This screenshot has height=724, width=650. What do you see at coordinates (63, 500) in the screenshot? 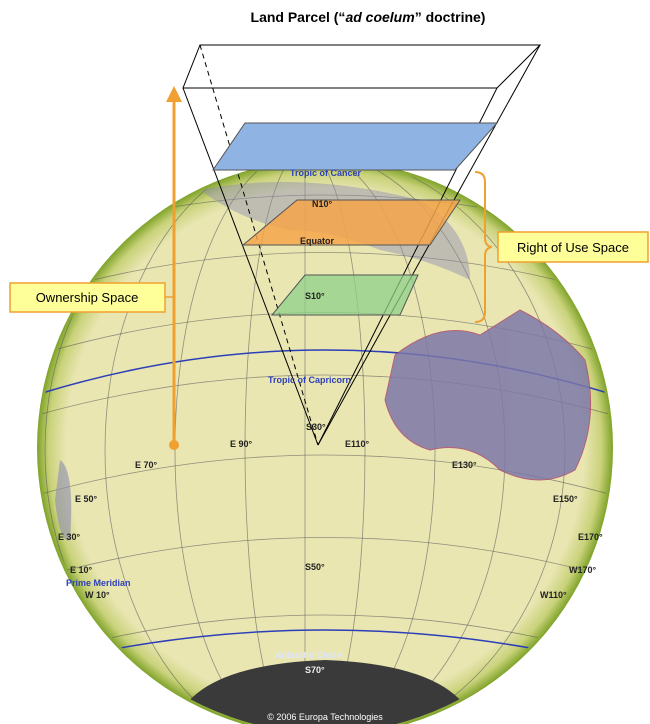
I see `madagascar` at bounding box center [63, 500].